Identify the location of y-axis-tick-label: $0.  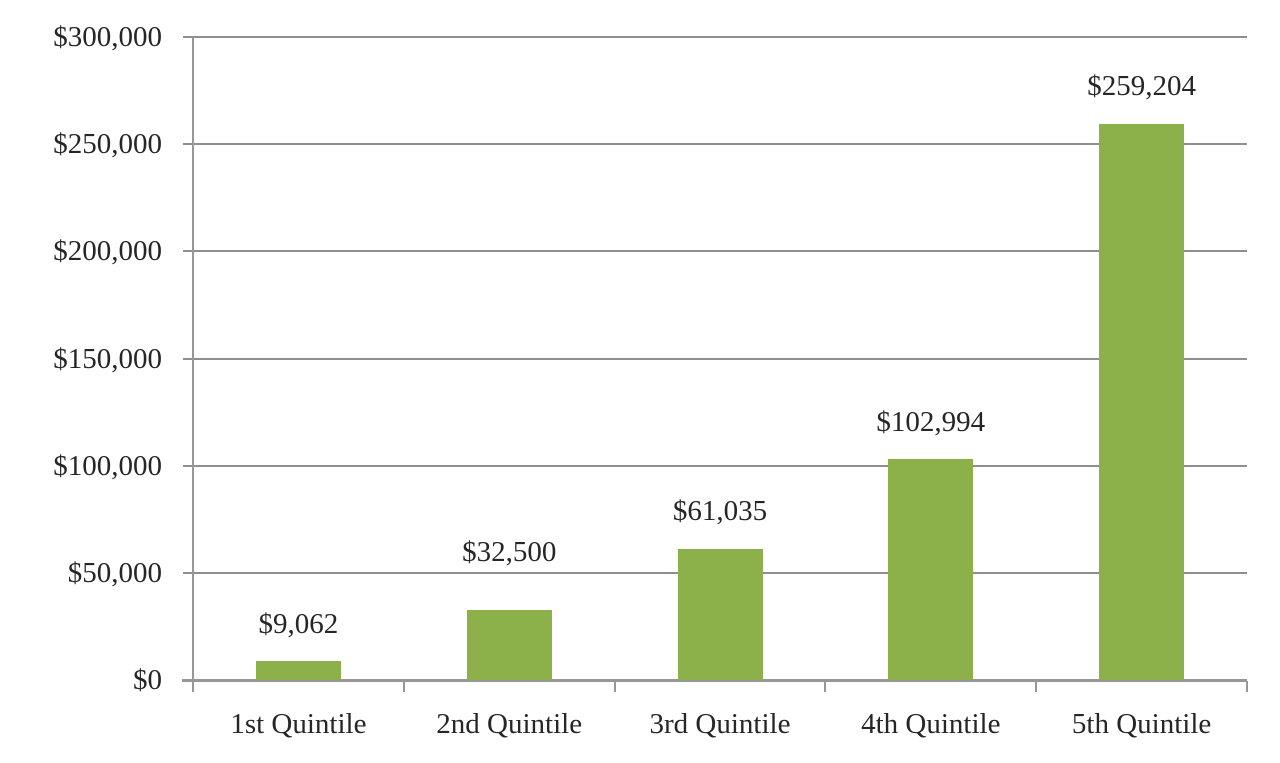
(147, 680).